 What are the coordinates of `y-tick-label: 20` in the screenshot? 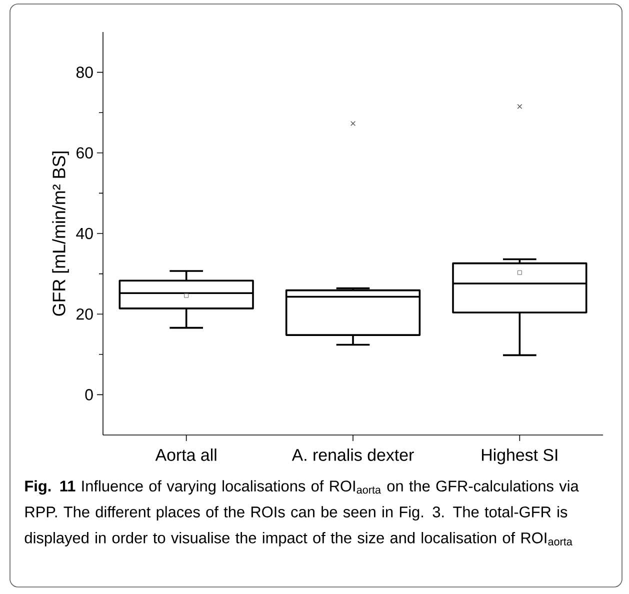 It's located at (84, 314).